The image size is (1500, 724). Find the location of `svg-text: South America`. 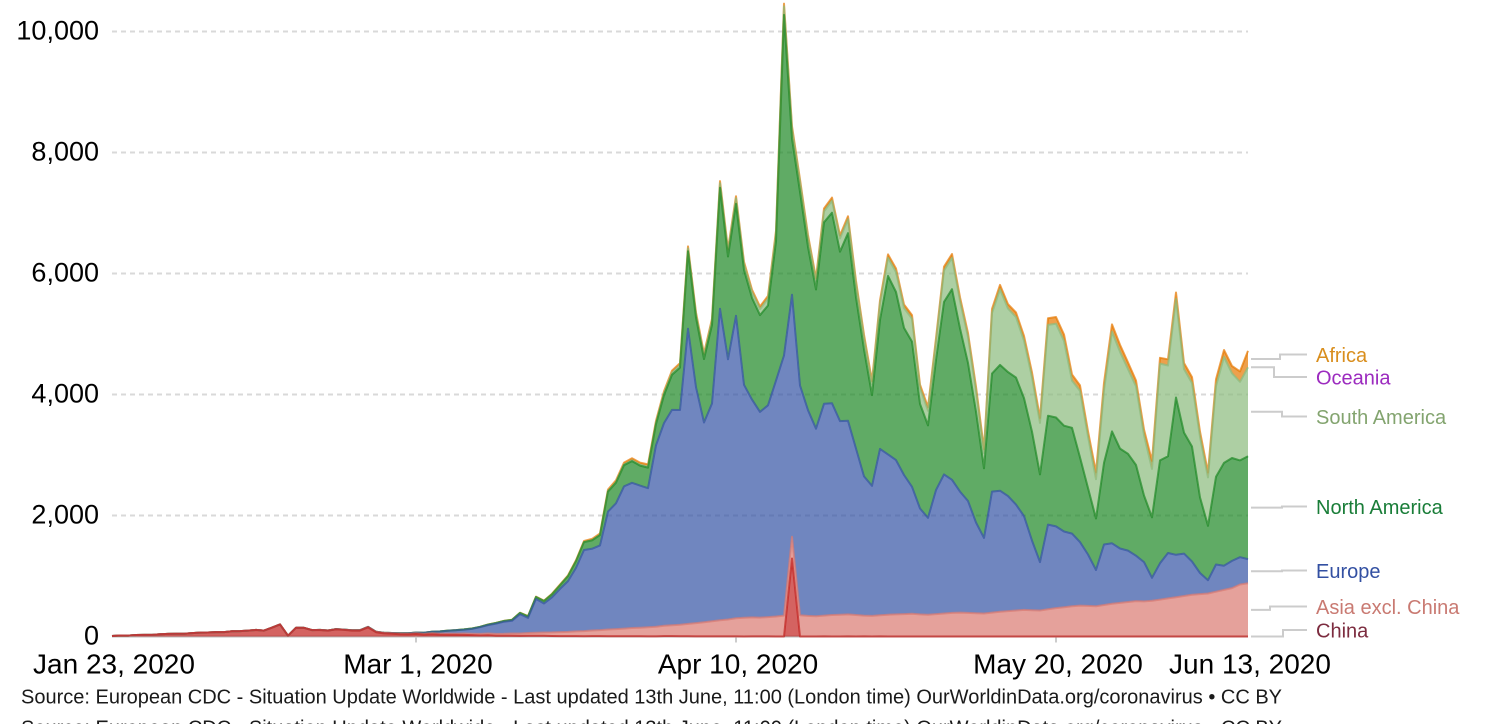

svg-text: South America is located at coordinates (1381, 418).